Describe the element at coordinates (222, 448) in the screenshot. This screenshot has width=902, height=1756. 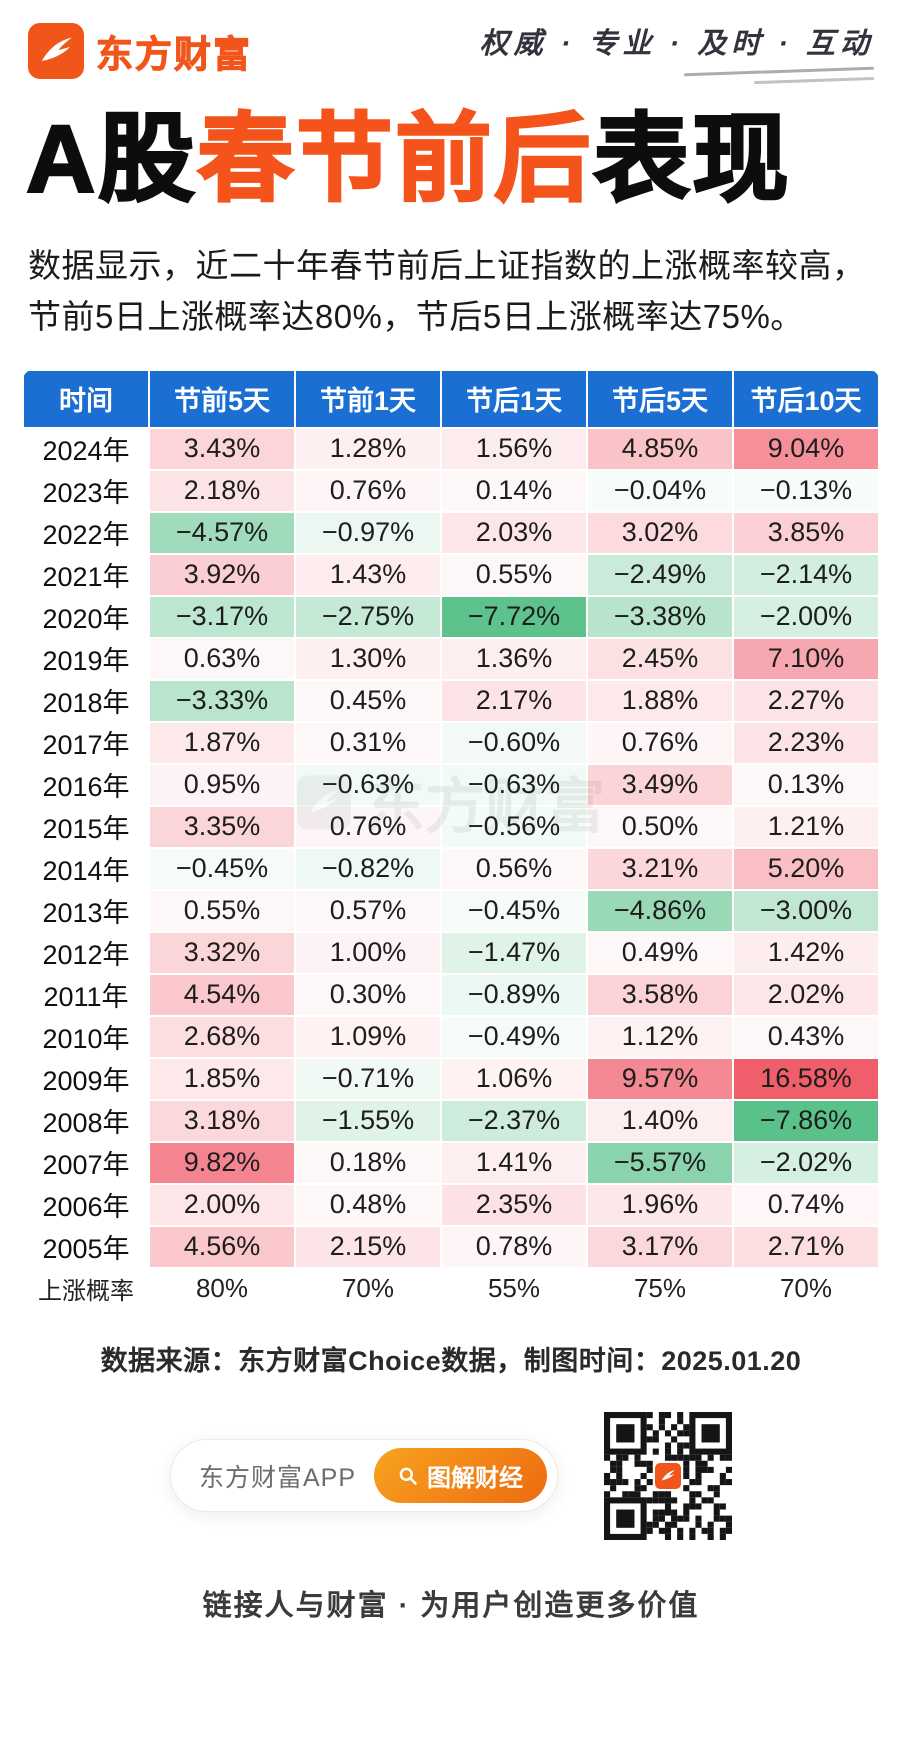
I see `value-cell: 3.43%` at that location.